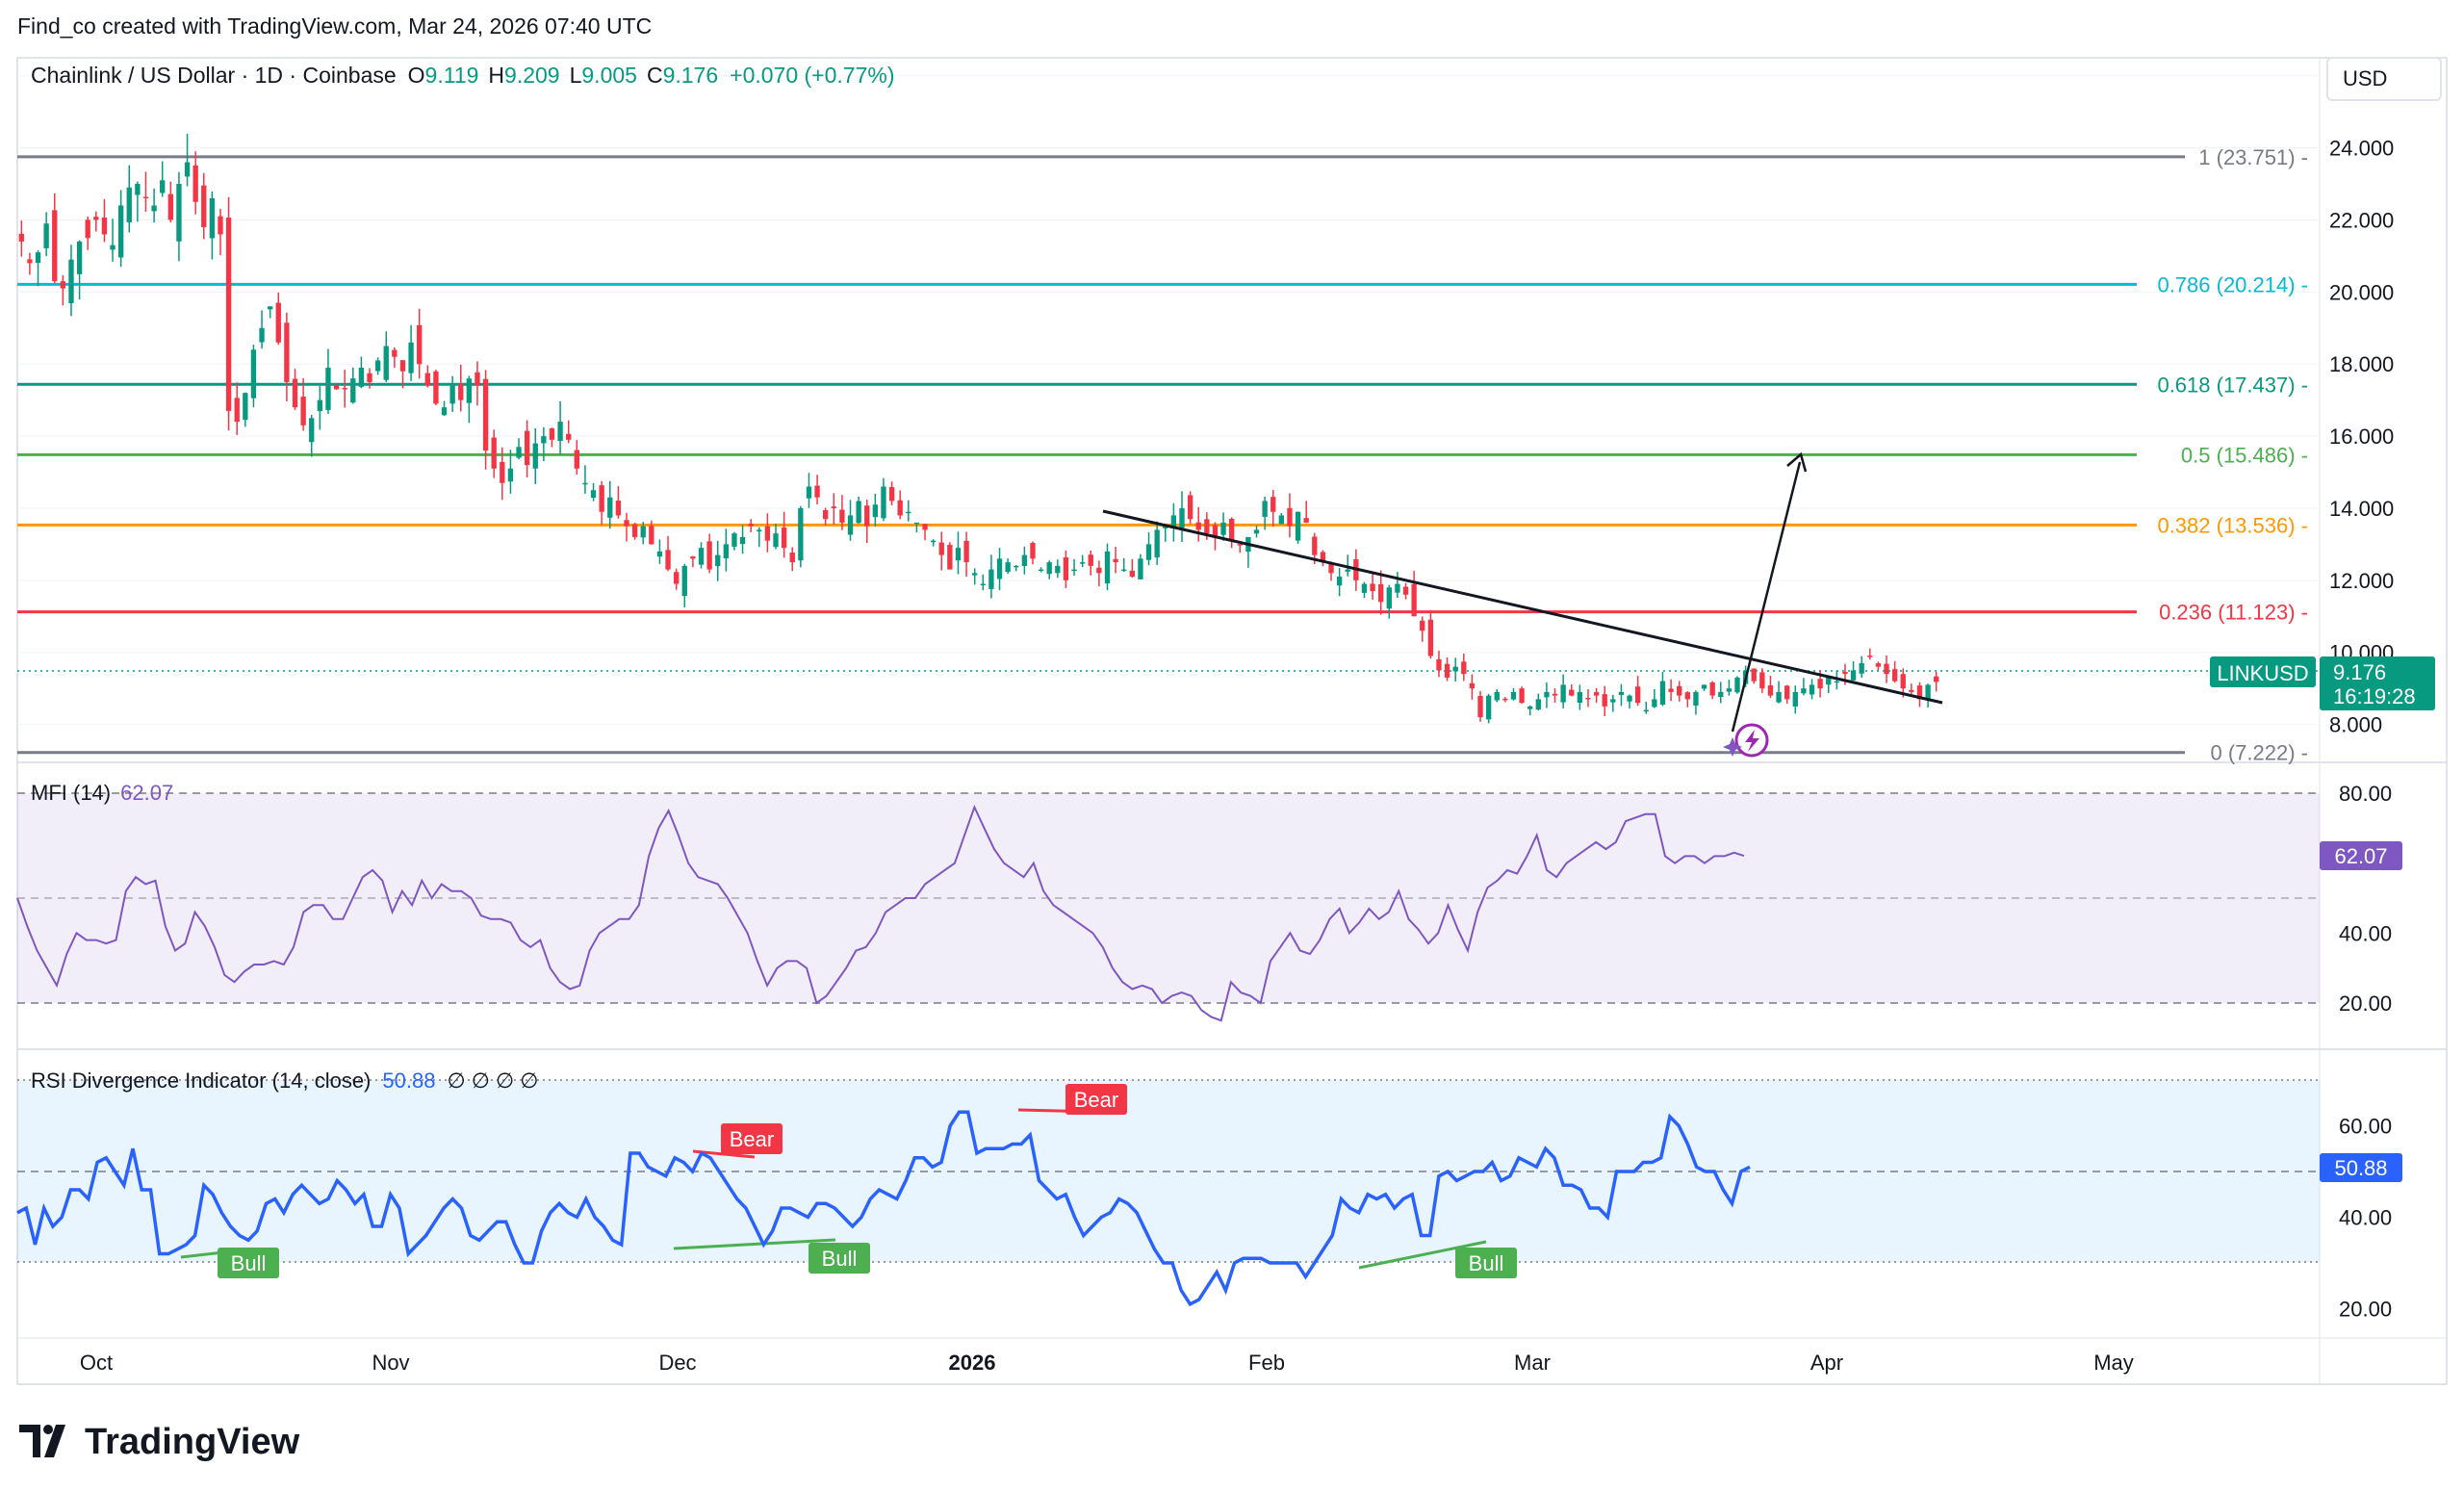 The height and width of the screenshot is (1493, 2464). What do you see at coordinates (102, 793) in the screenshot?
I see `mfi-title: MFI (14) 62.07` at bounding box center [102, 793].